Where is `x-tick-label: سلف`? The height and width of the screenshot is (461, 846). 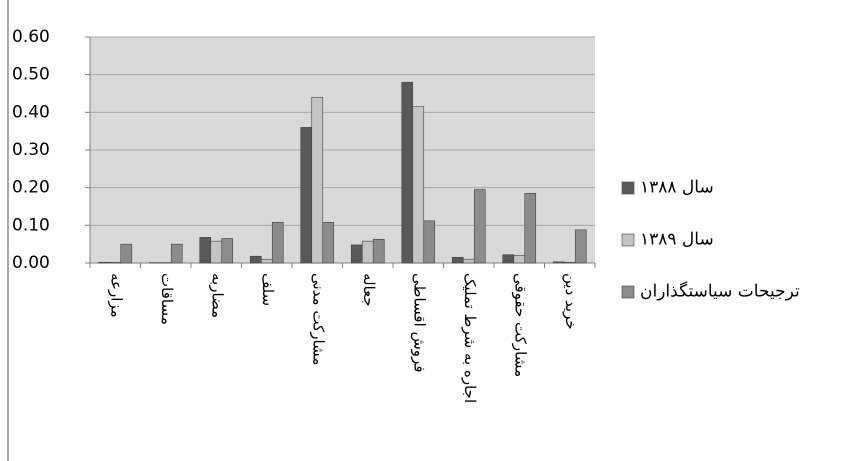 x-tick-label: سلف is located at coordinates (268, 289).